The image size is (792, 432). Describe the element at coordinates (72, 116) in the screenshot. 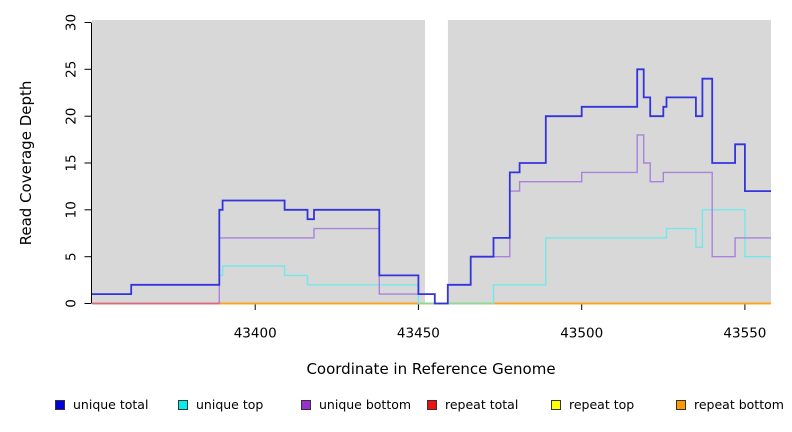

I see `y-tick-label: 20` at that location.